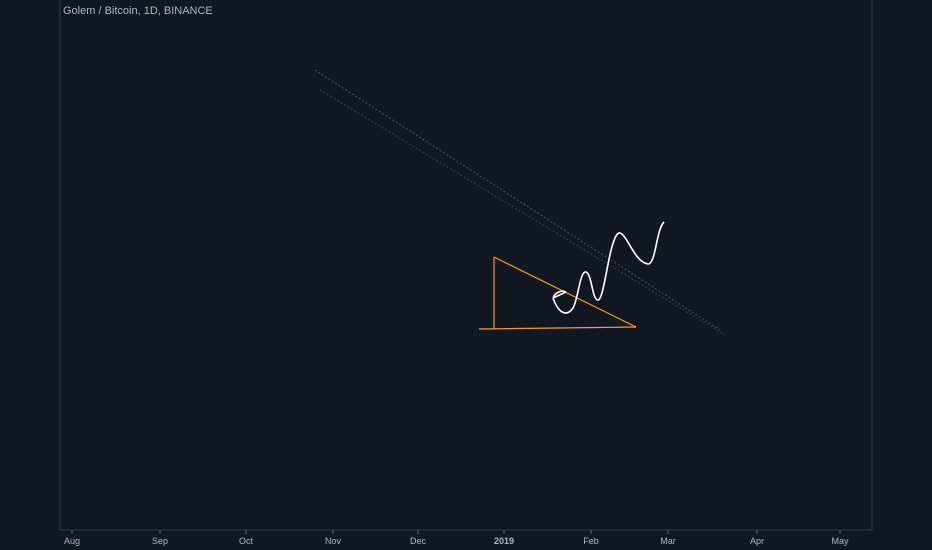  I want to click on projection-arrow-path, so click(608, 267).